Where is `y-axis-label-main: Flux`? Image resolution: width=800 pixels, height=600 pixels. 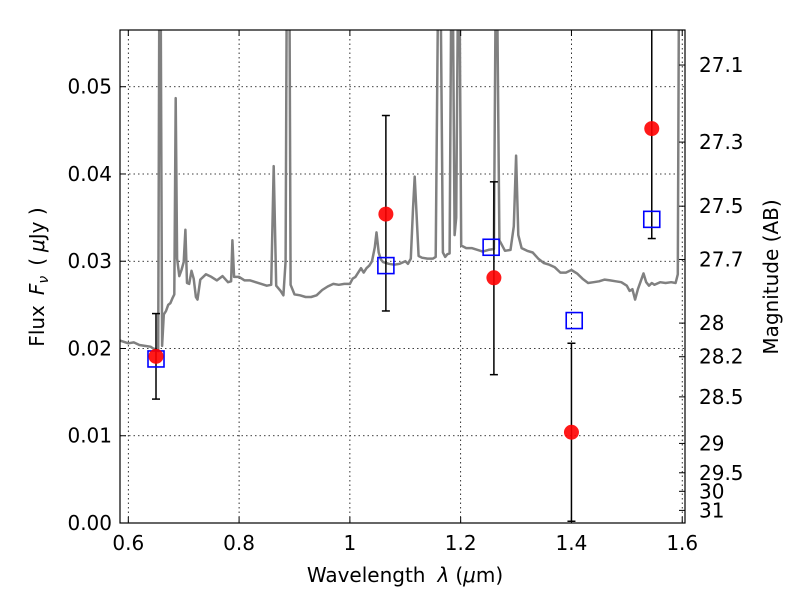 y-axis-label-main: Flux is located at coordinates (37, 326).